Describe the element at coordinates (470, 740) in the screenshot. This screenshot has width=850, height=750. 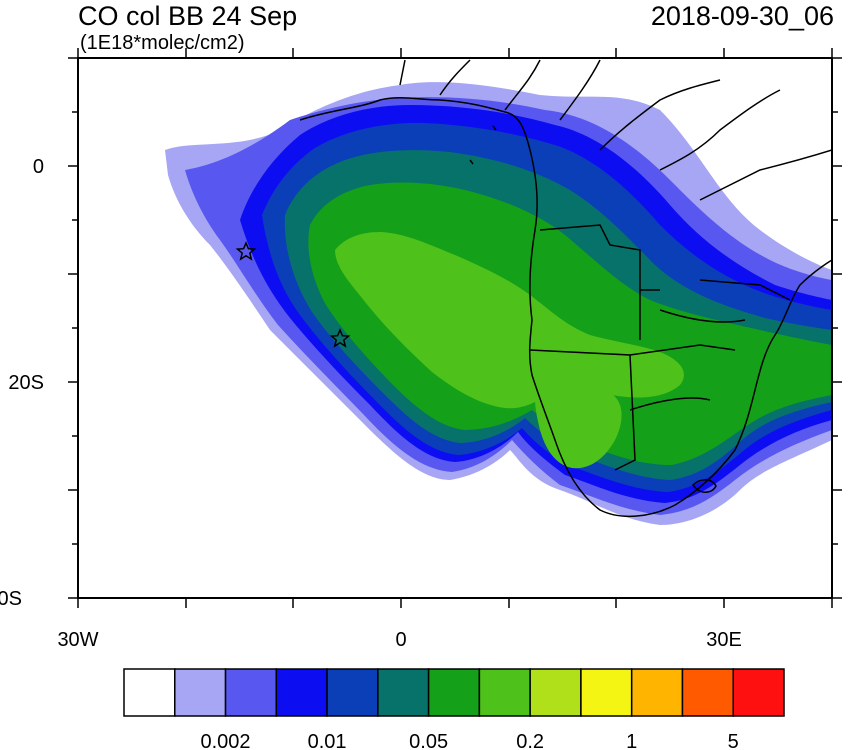
I see `colorbar-labels: 0.002 0.01 0.05 0.2 1 5` at that location.